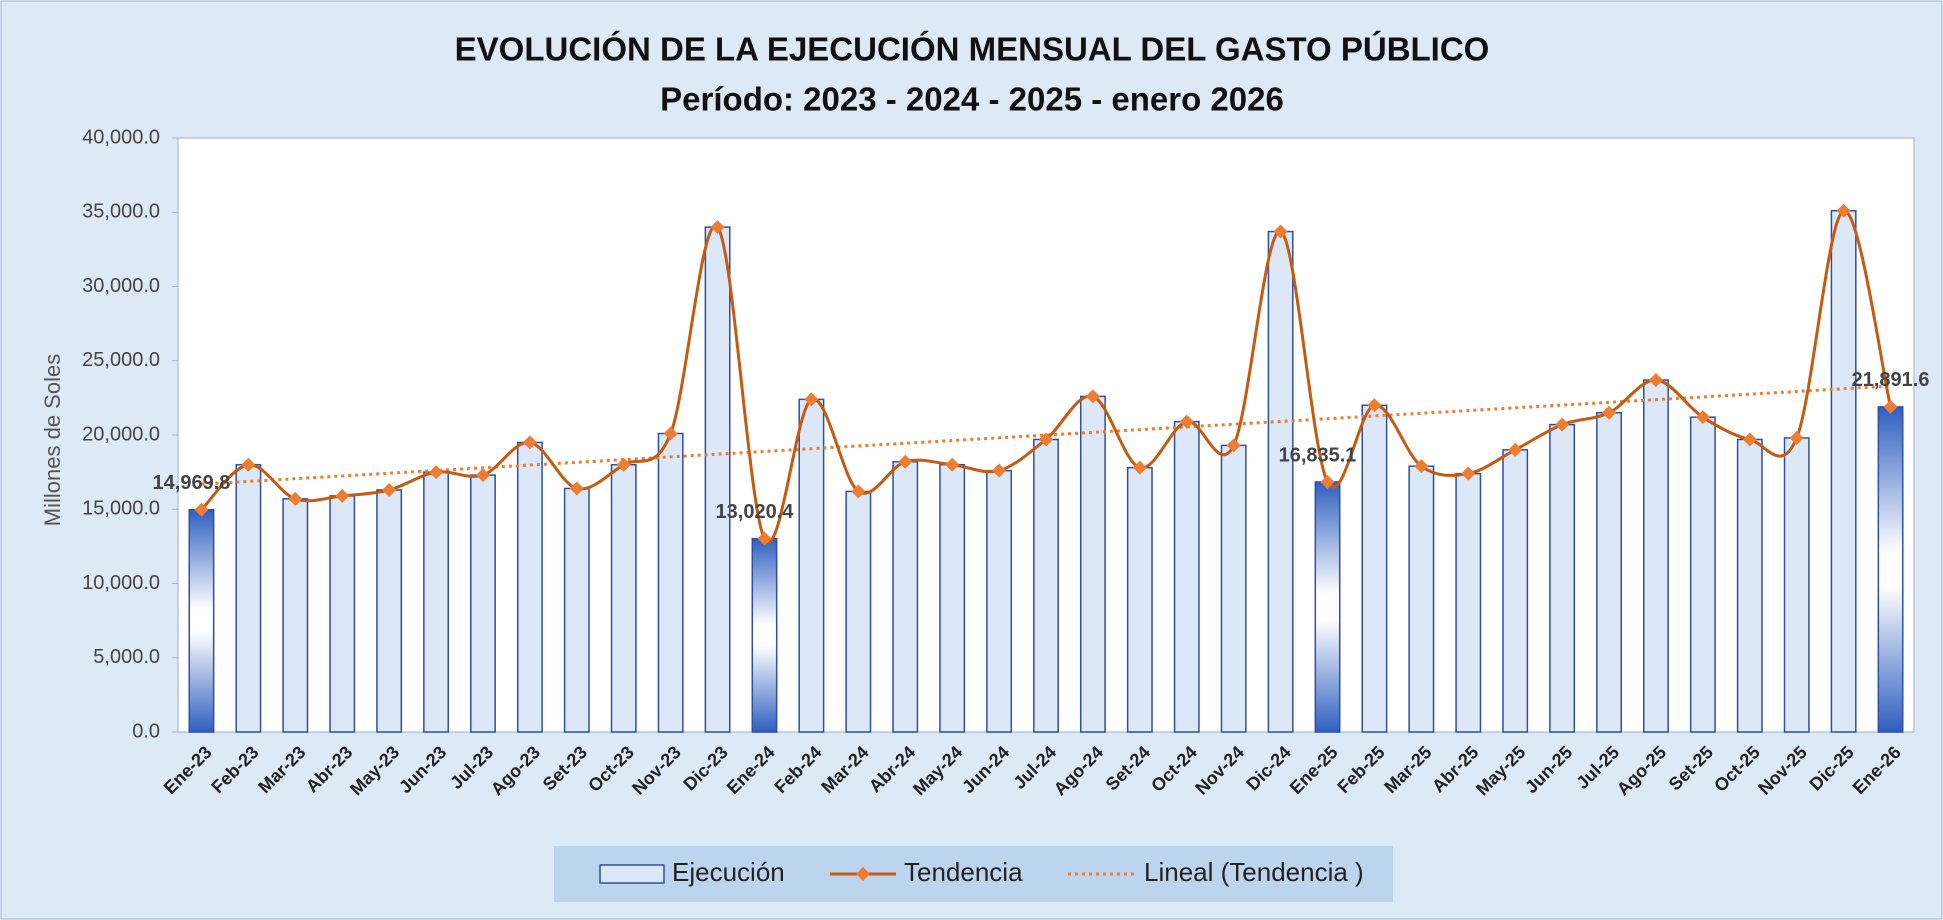 The image size is (1943, 920). What do you see at coordinates (146, 731) in the screenshot?
I see `y-tick-label: 0.0` at bounding box center [146, 731].